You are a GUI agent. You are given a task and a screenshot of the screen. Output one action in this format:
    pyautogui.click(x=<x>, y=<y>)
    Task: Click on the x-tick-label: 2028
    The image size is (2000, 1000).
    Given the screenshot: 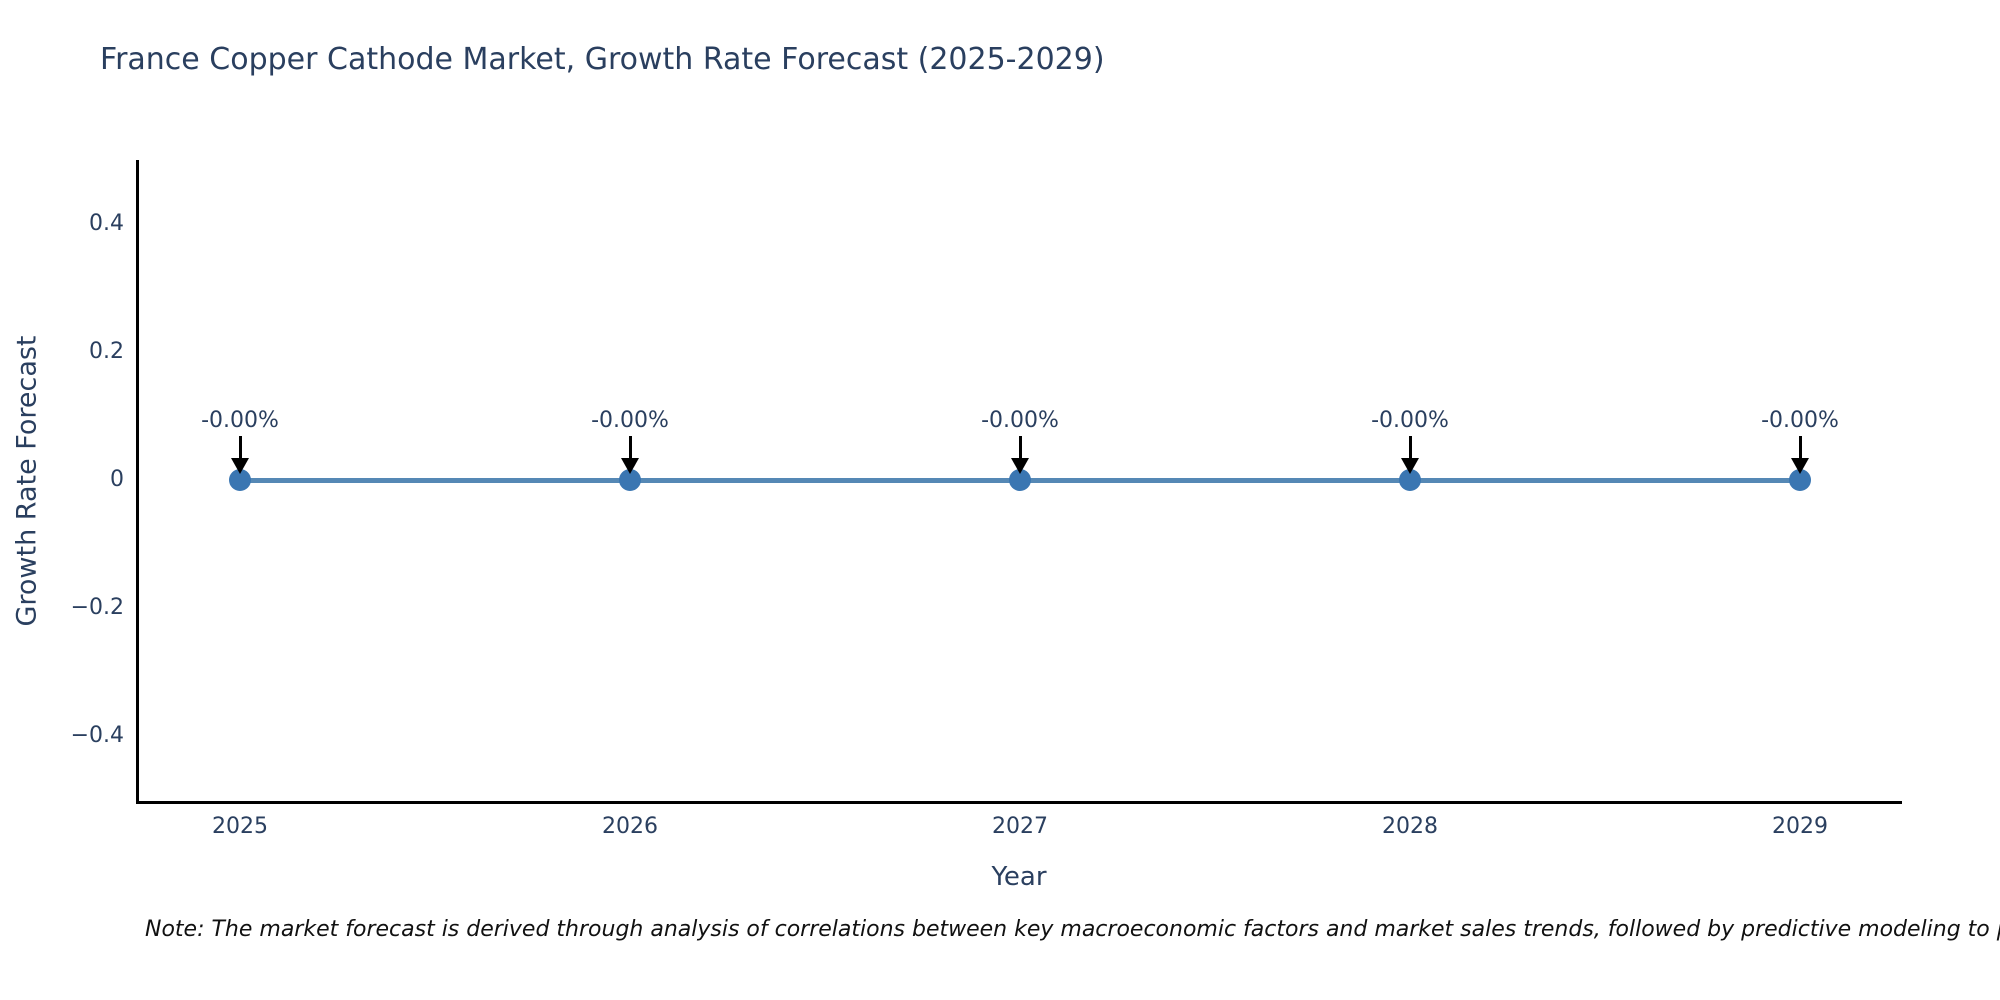 What is the action you would take?
    pyautogui.click(x=1410, y=826)
    